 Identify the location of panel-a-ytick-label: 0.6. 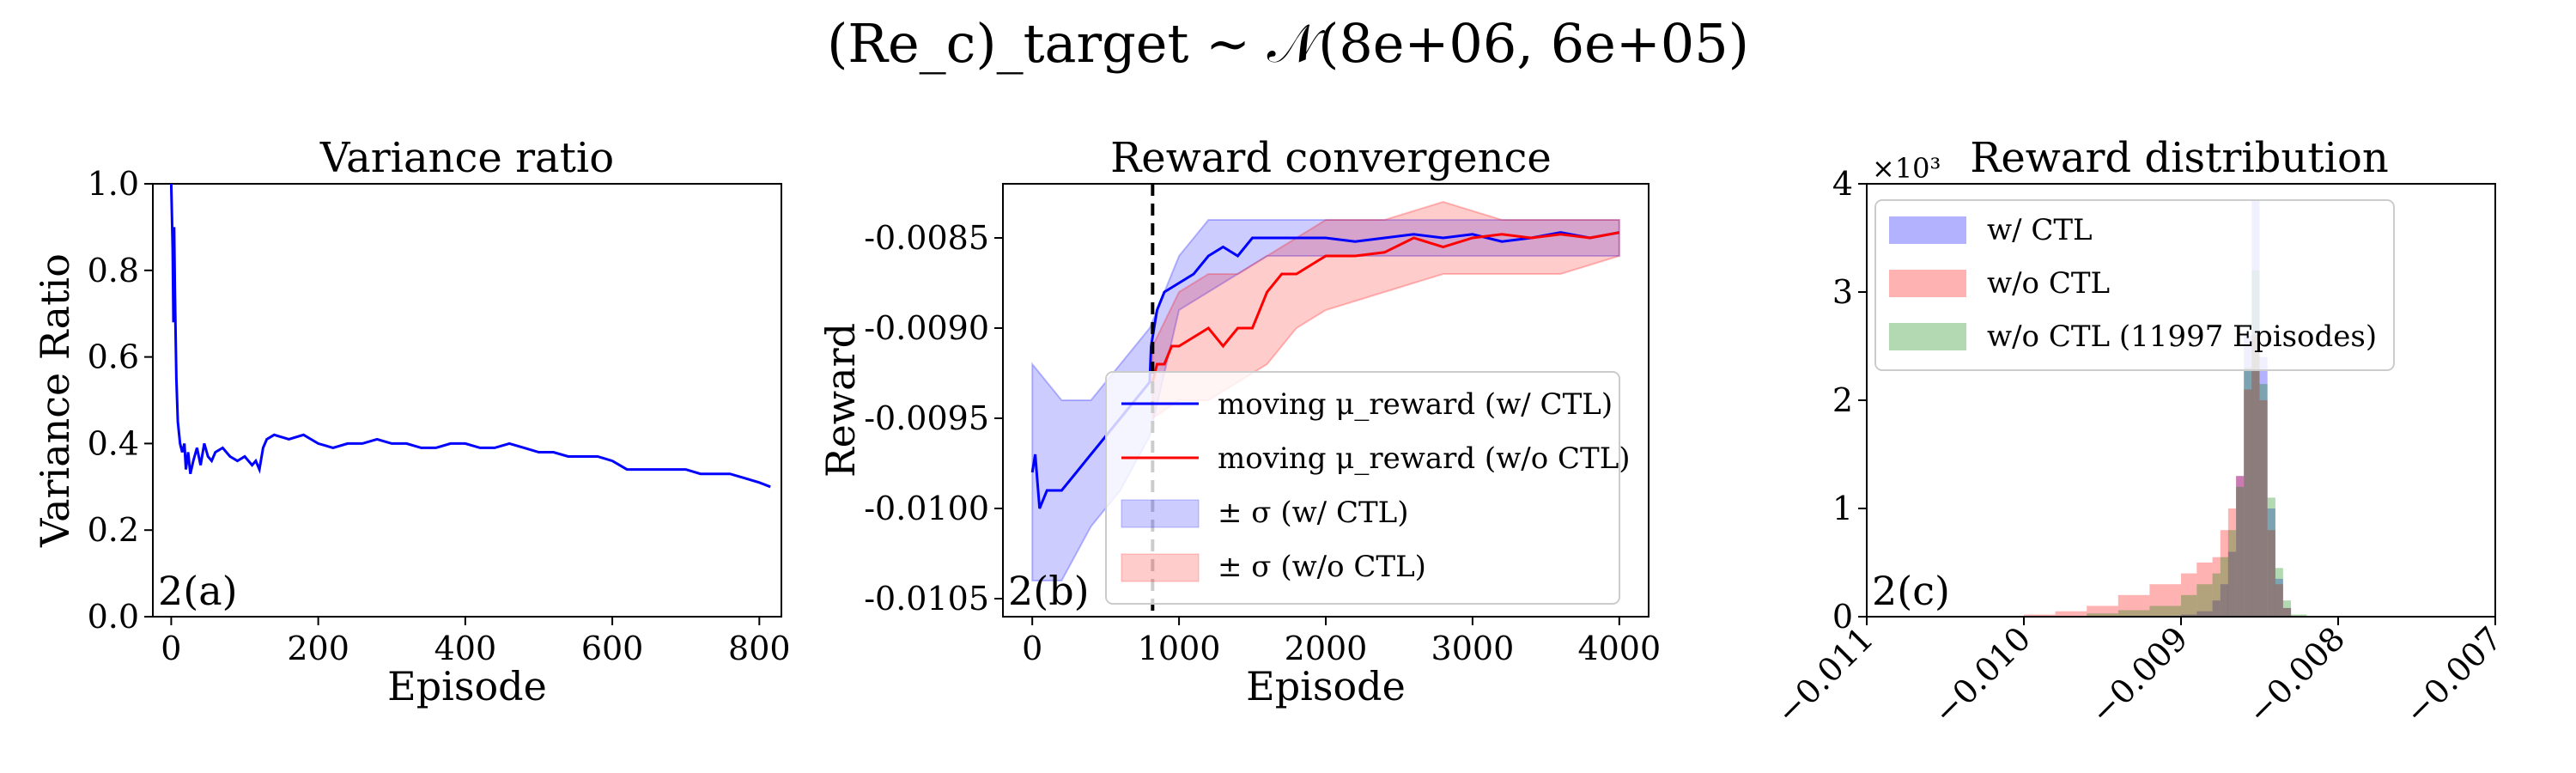
(113, 357).